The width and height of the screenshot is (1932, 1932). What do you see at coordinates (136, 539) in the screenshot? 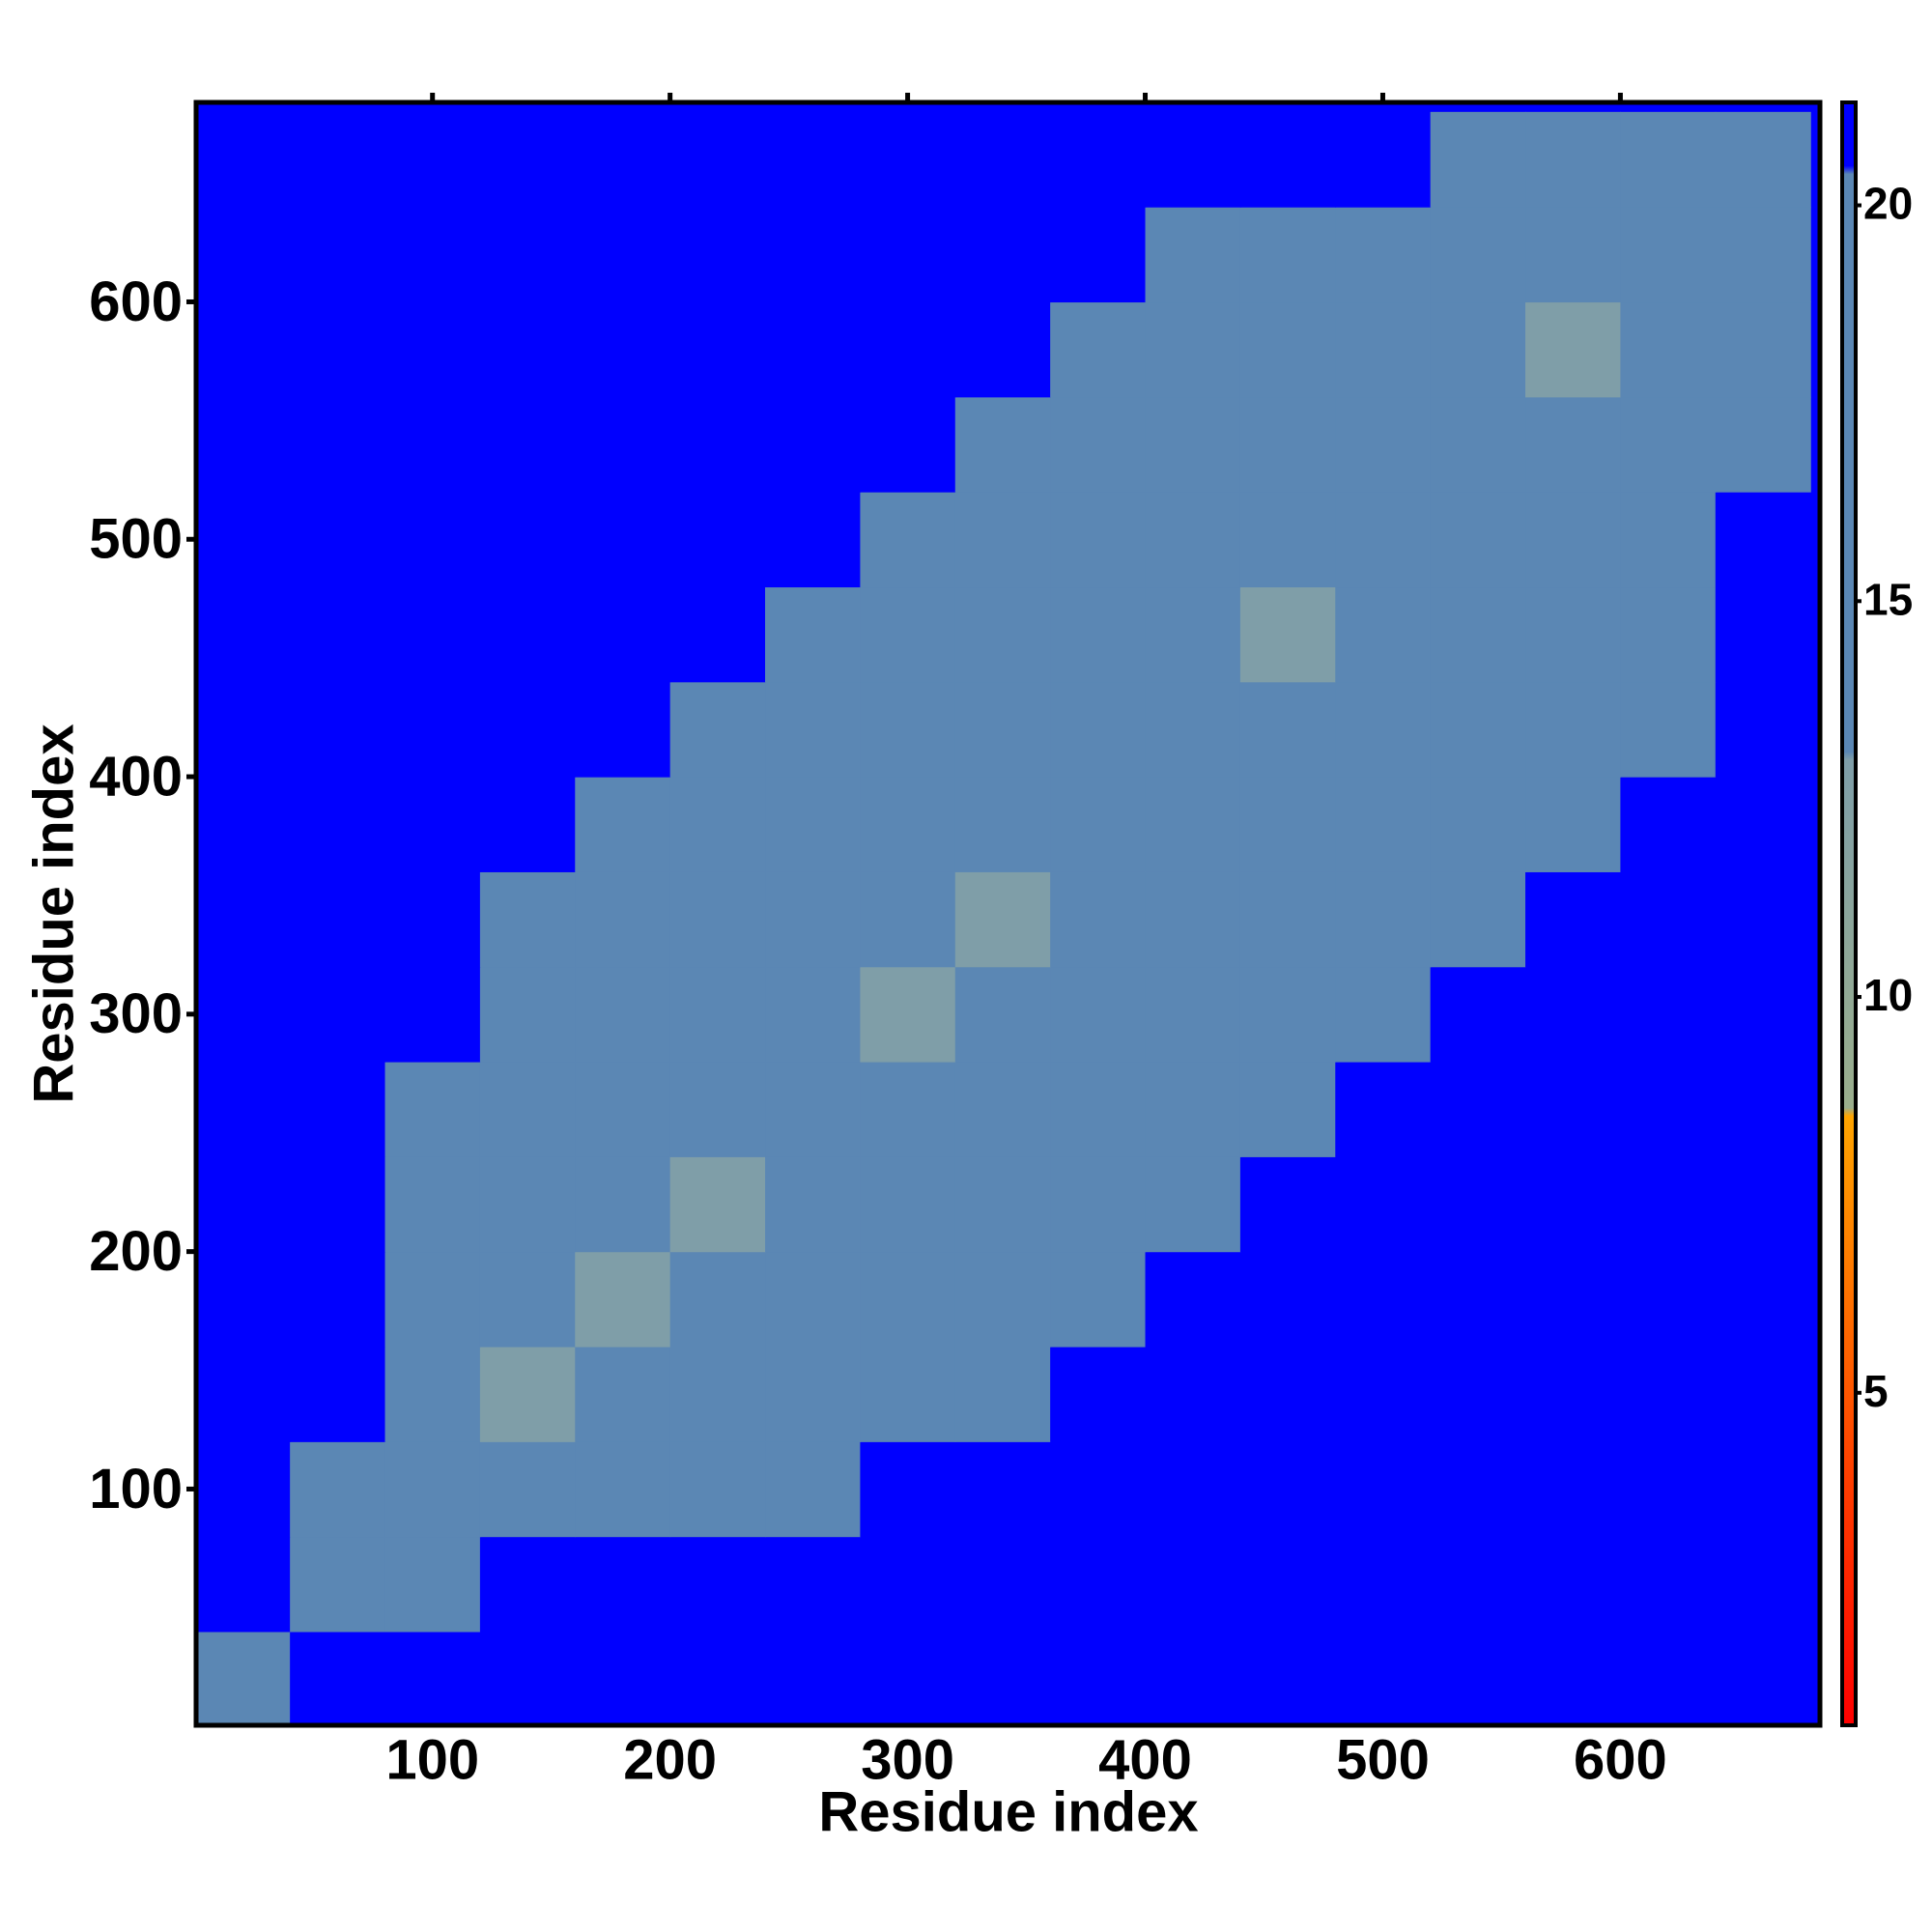
I see `y-tick-label: 500` at bounding box center [136, 539].